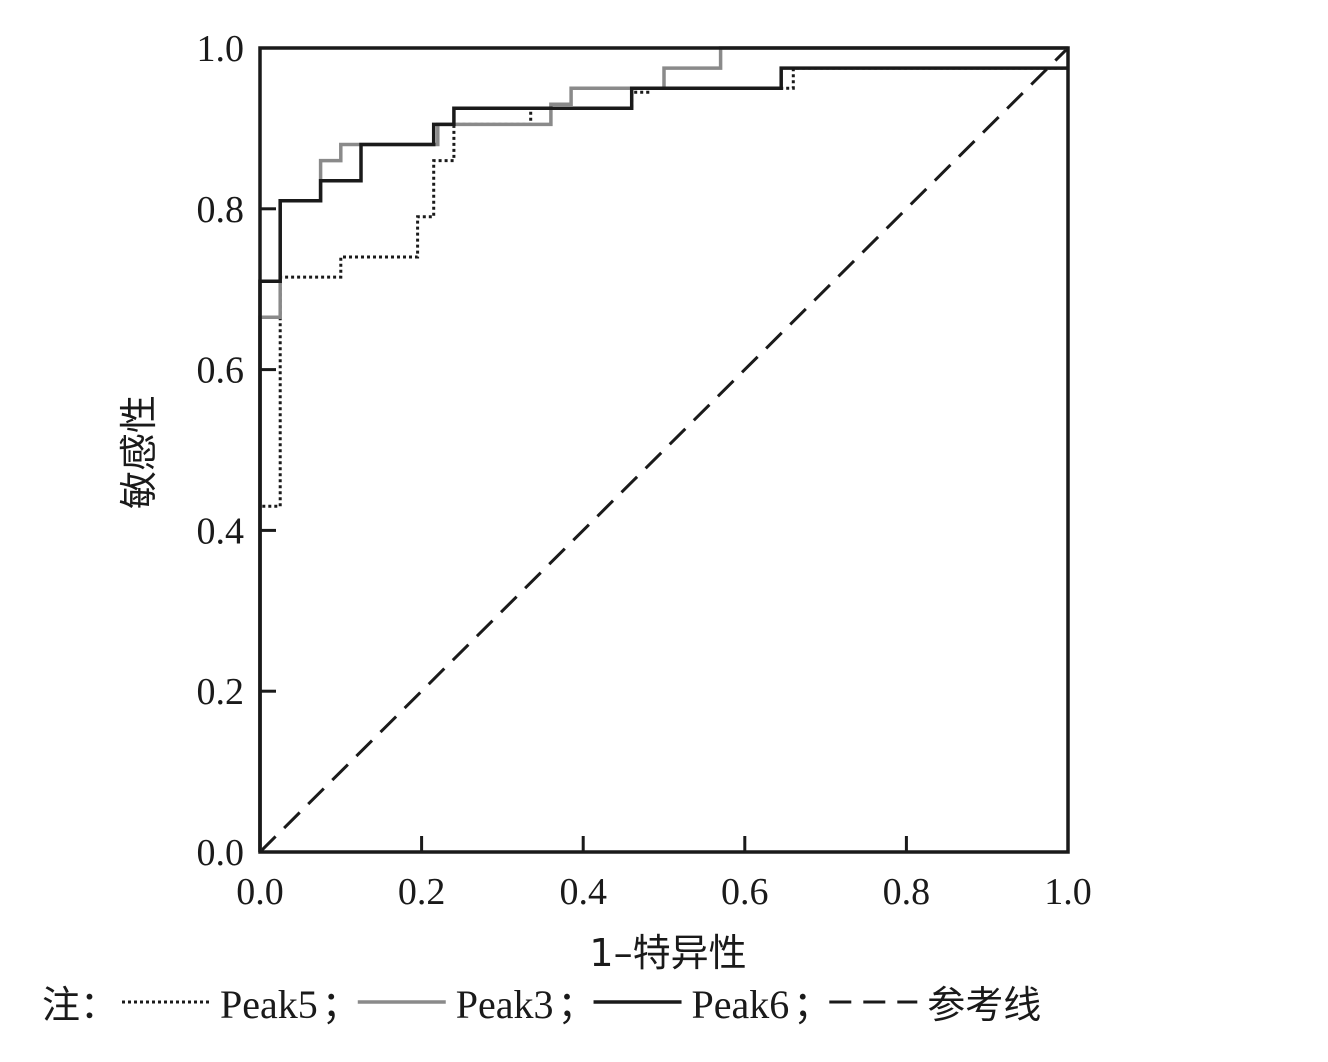 The width and height of the screenshot is (1328, 1062). Describe the element at coordinates (664, 874) in the screenshot. I see `x-axis-ticks: 0.0 0.2 0.4 0.6 0.8 1.0` at that location.